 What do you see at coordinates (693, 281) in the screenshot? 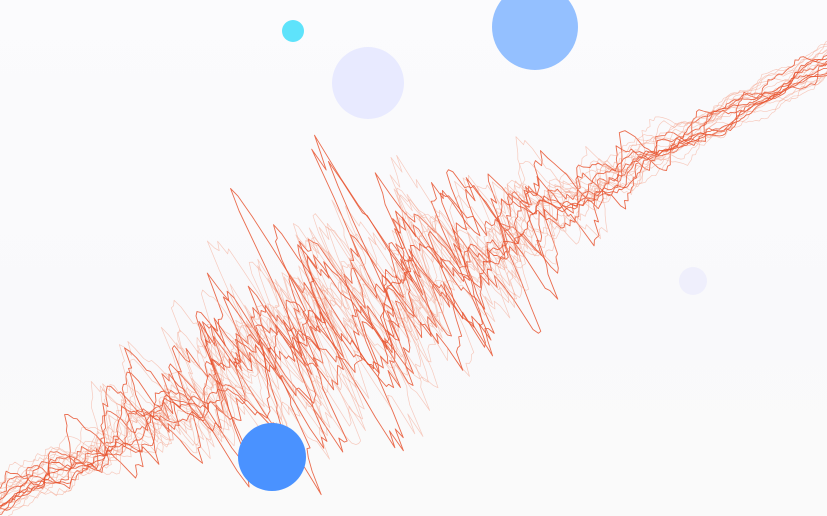
I see `circle-lavender-small` at bounding box center [693, 281].